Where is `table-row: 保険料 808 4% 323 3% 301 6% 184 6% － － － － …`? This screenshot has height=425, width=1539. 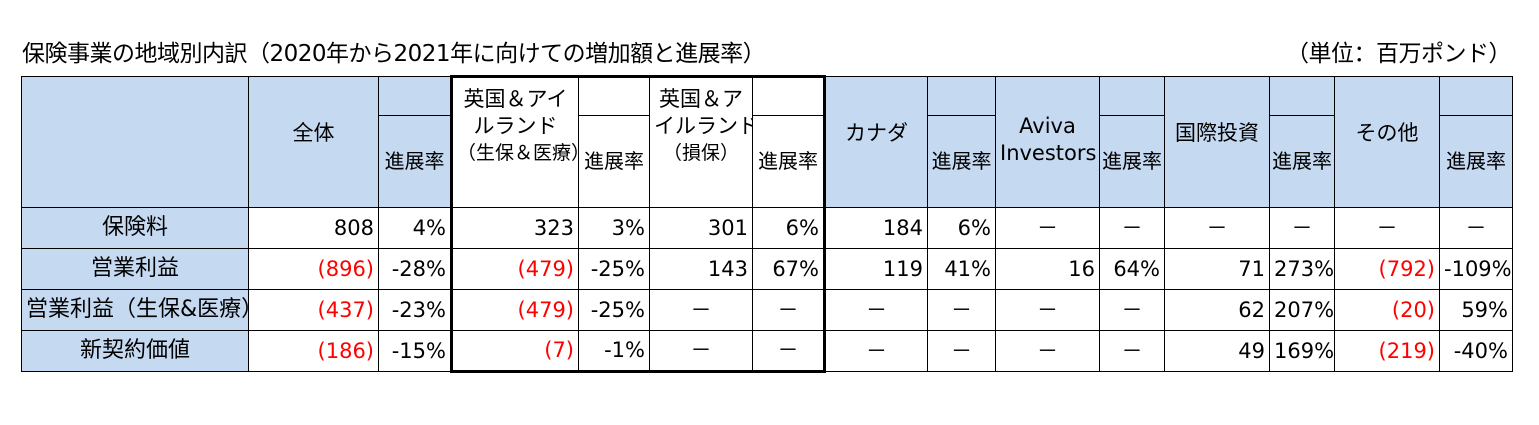
table-row: 保険料 808 4% 323 3% 301 6% 184 6% － － － － … is located at coordinates (767, 228).